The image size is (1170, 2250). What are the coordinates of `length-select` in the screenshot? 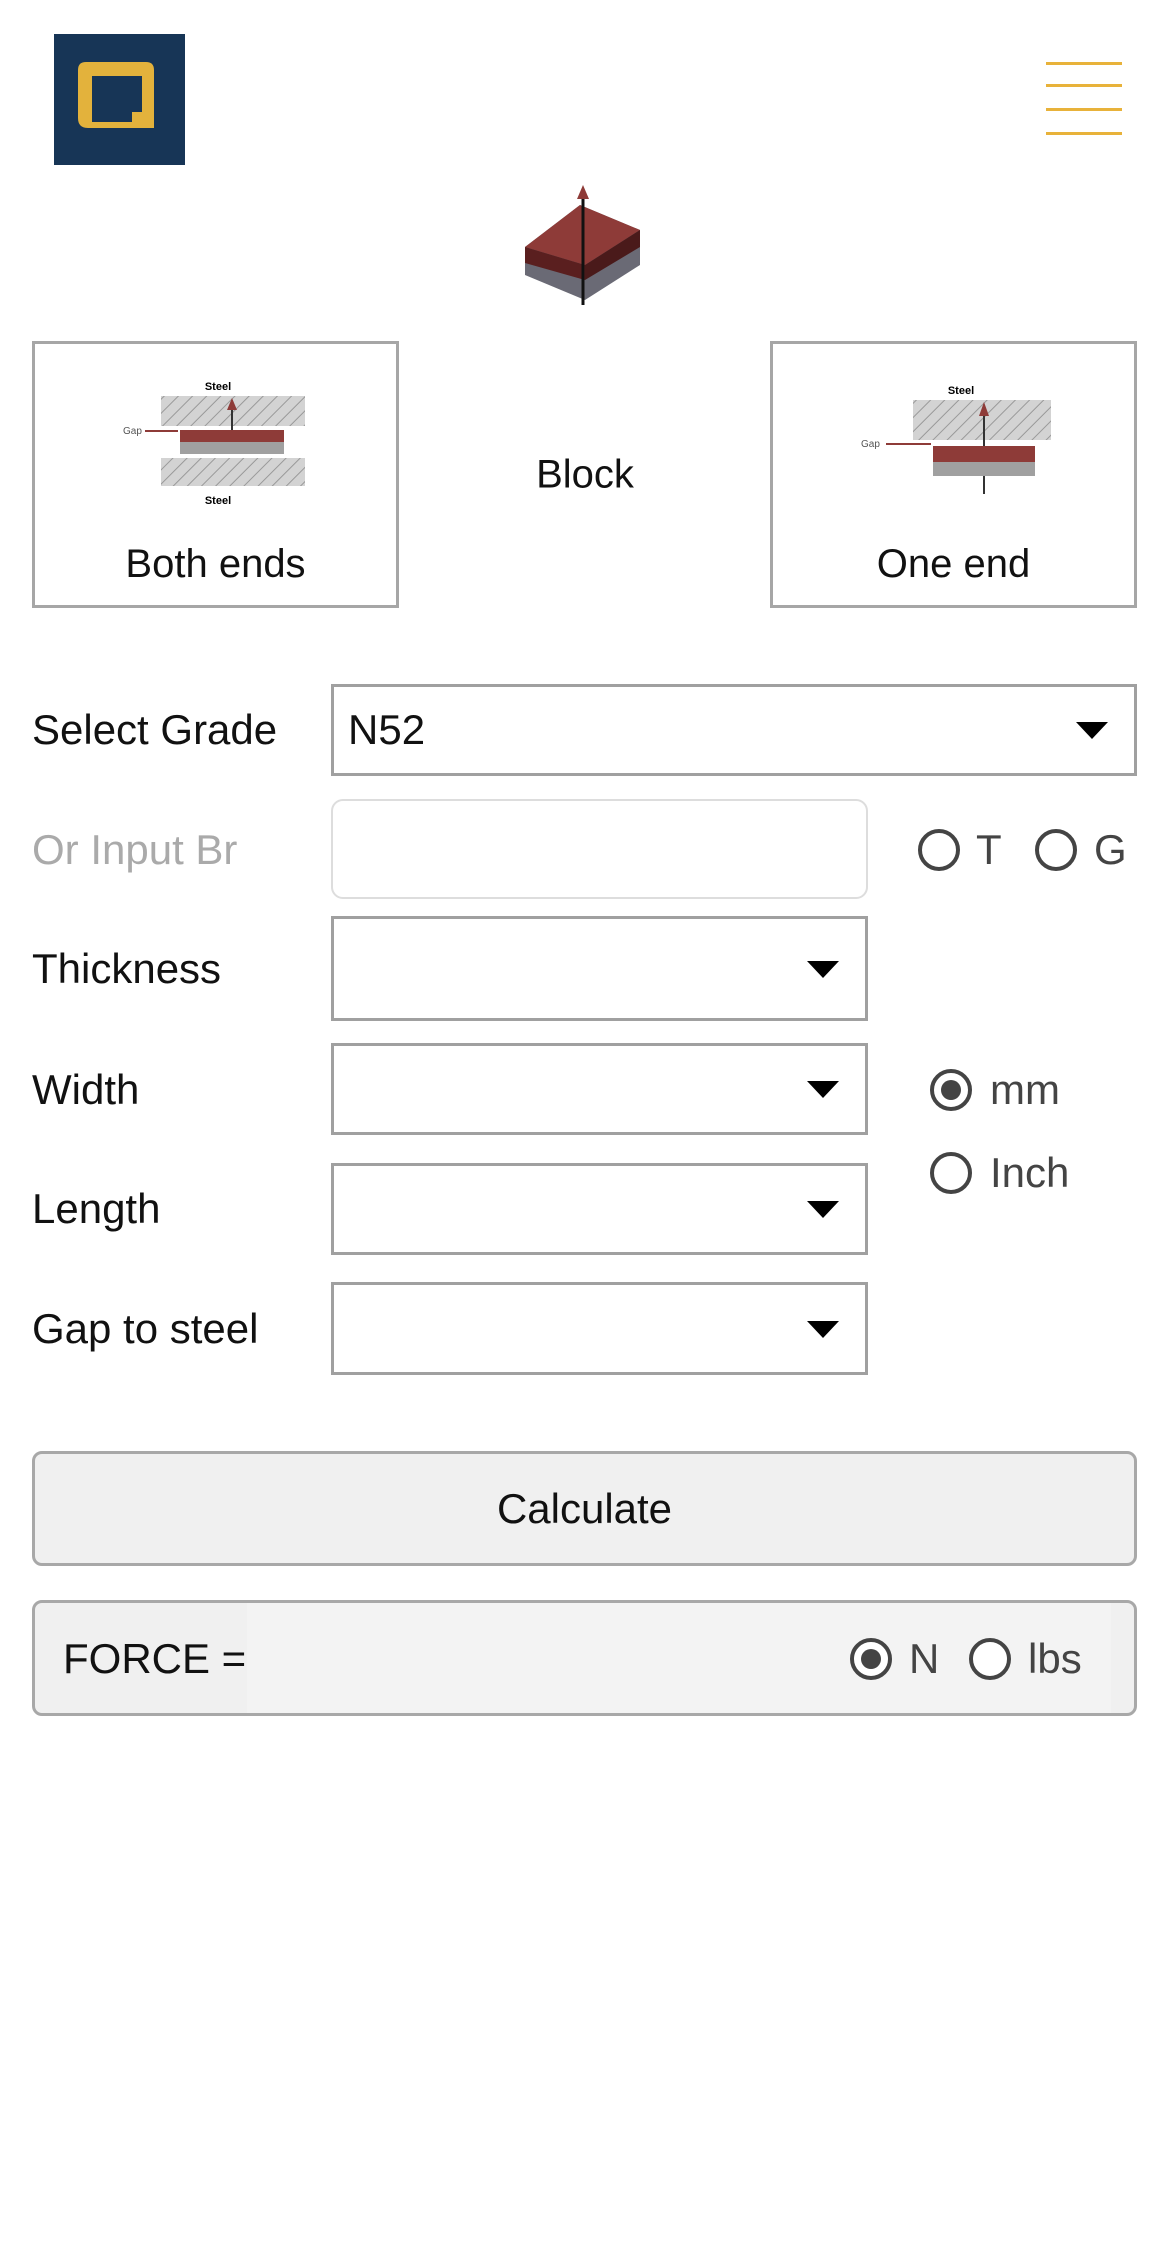 It's located at (599, 1209).